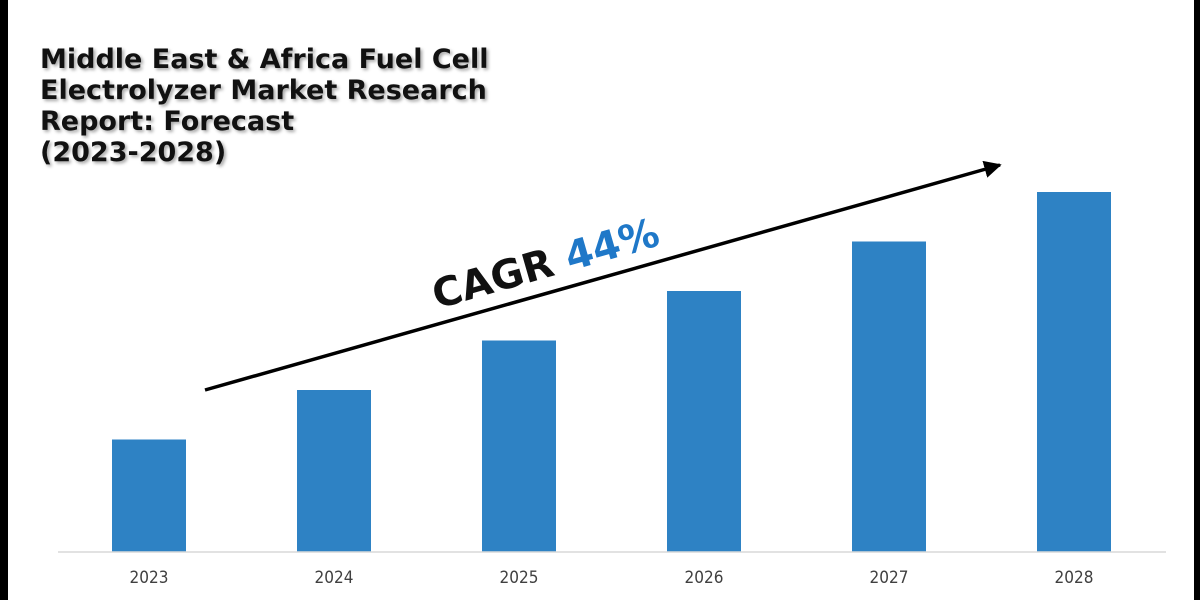 Image resolution: width=1200 pixels, height=600 pixels. Describe the element at coordinates (519, 578) in the screenshot. I see `x-tick-label-2025: 2025` at that location.